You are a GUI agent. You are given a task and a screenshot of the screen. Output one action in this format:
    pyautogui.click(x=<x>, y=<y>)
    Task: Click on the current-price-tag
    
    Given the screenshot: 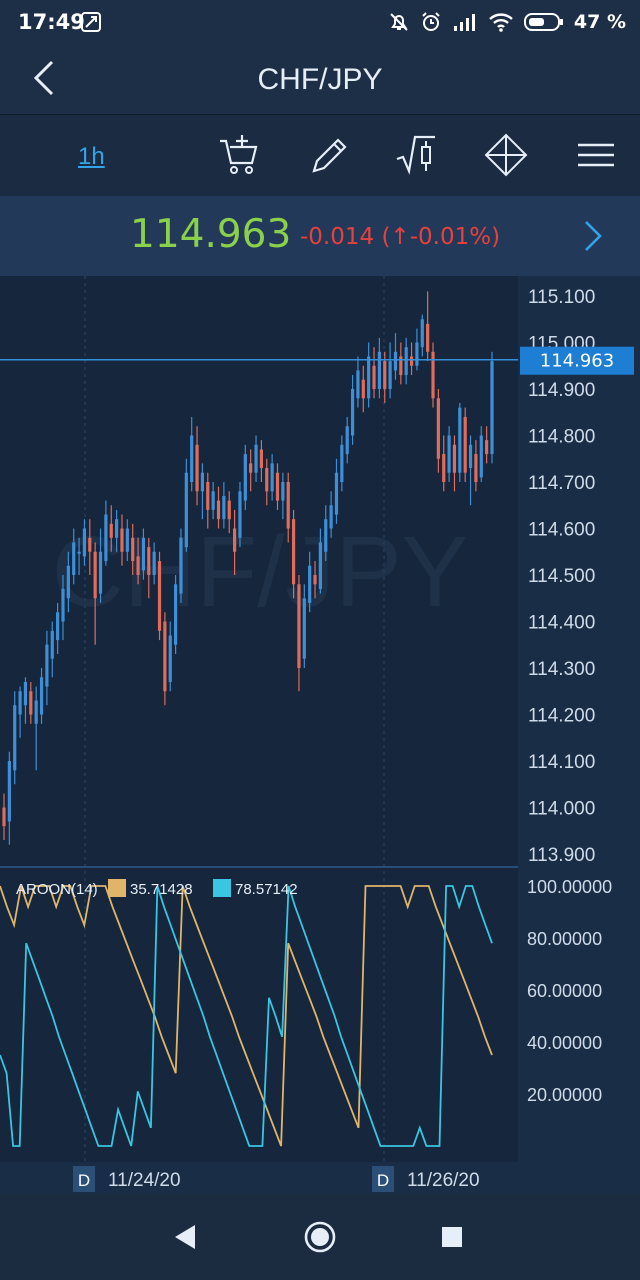 What is the action you would take?
    pyautogui.click(x=577, y=360)
    